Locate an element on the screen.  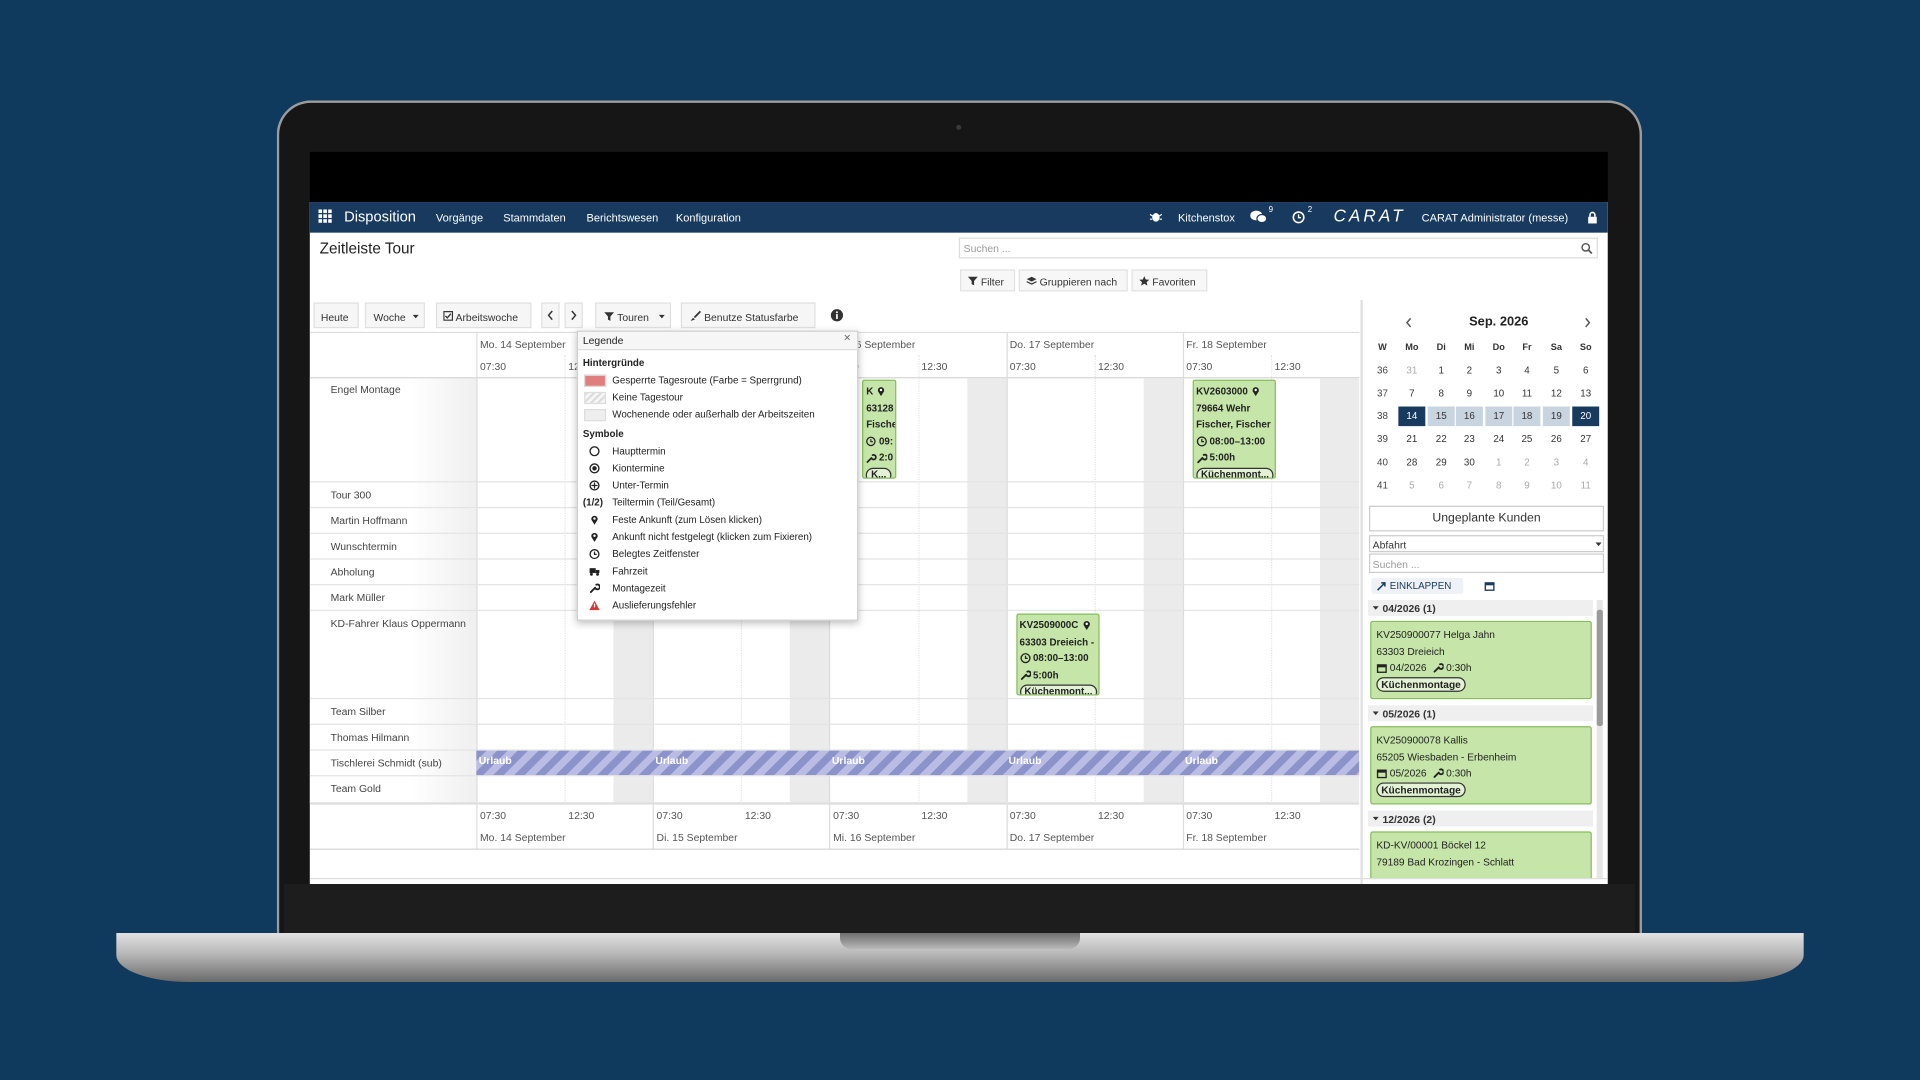
caret-part is located at coordinates (415, 316).